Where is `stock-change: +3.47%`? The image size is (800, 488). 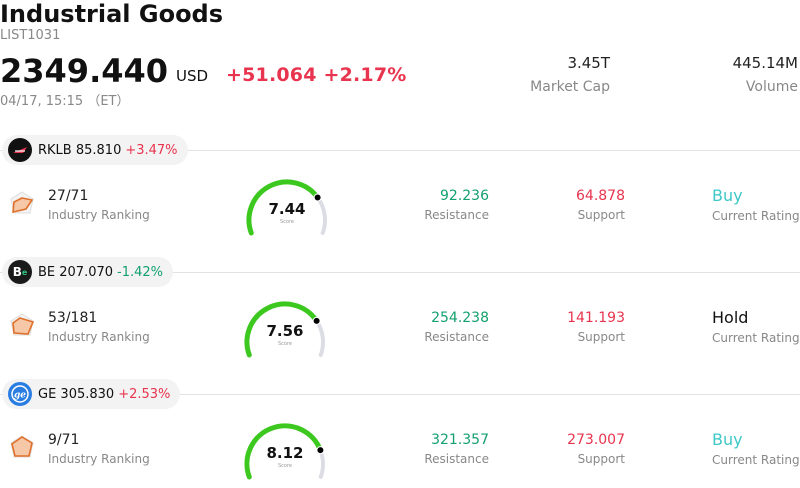 stock-change: +3.47% is located at coordinates (151, 150).